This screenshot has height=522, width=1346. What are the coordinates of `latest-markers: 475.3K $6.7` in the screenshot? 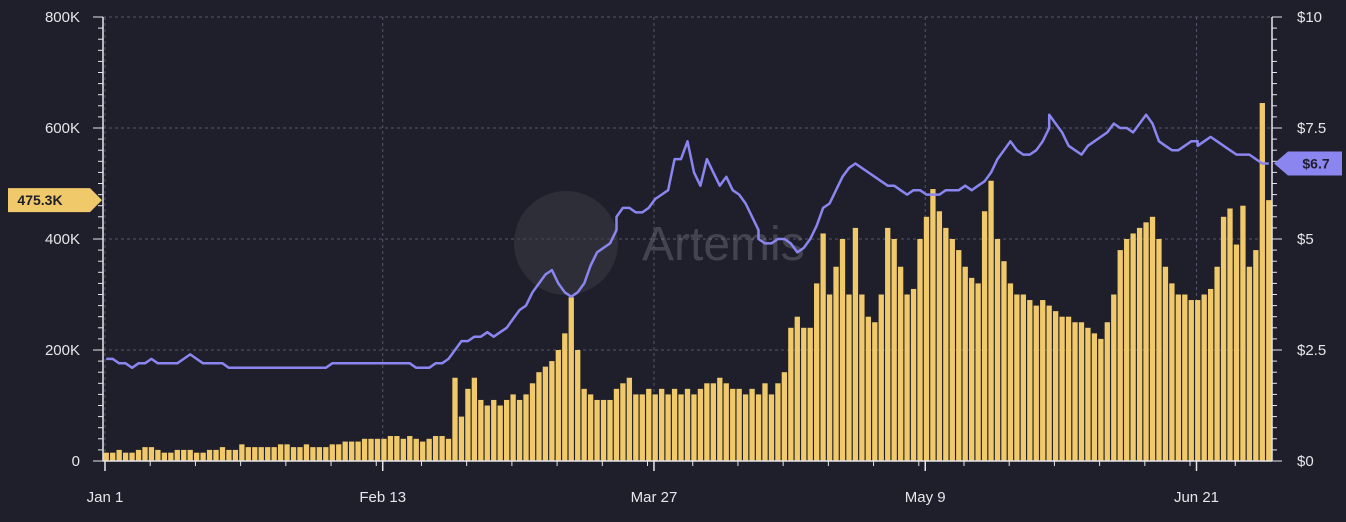 It's located at (675, 182).